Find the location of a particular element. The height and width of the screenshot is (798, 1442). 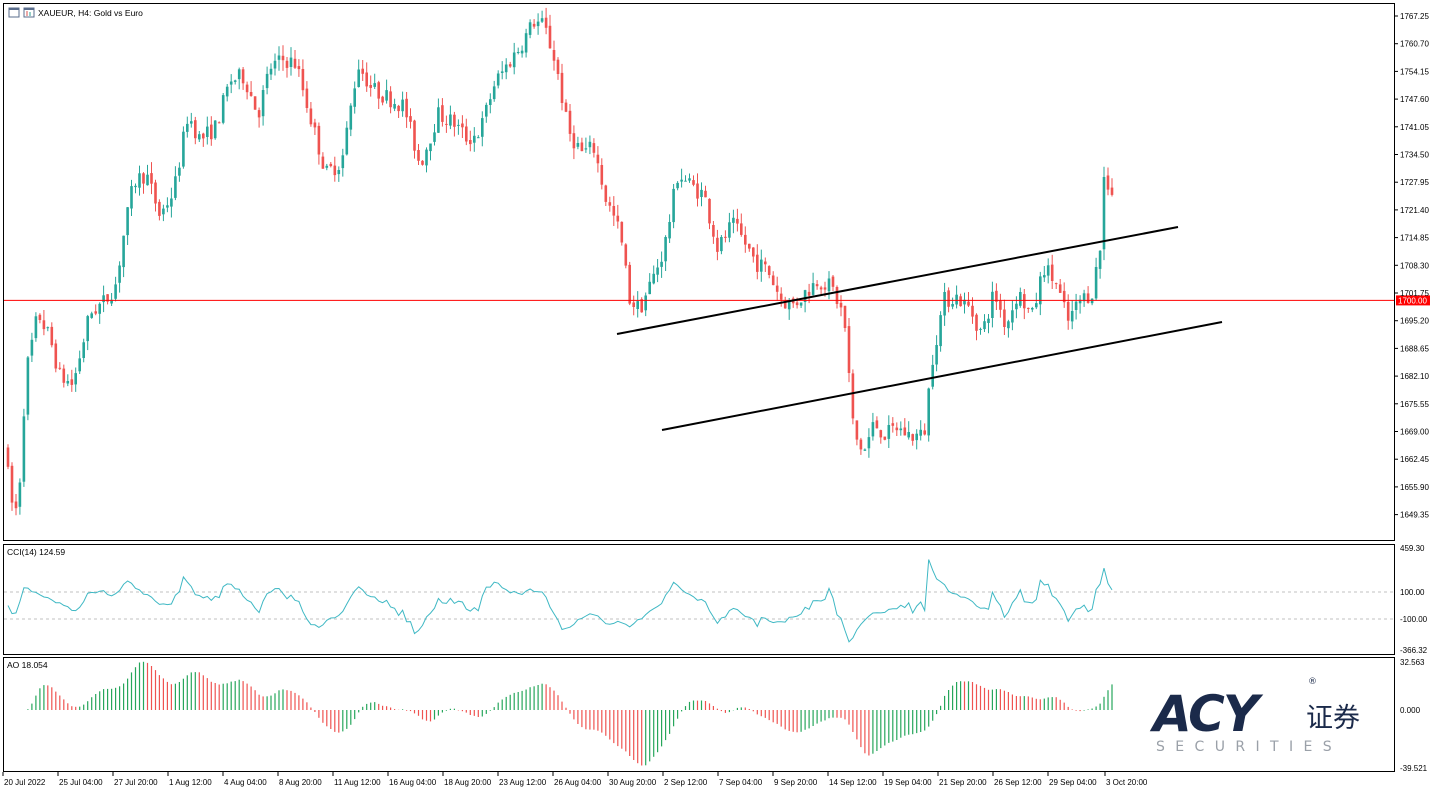

price-axis-label: 1708.30 is located at coordinates (1414, 265).